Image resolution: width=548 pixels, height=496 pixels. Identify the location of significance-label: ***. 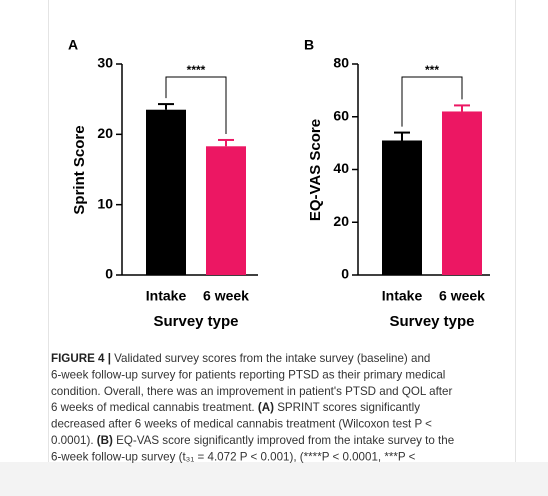
(432, 70).